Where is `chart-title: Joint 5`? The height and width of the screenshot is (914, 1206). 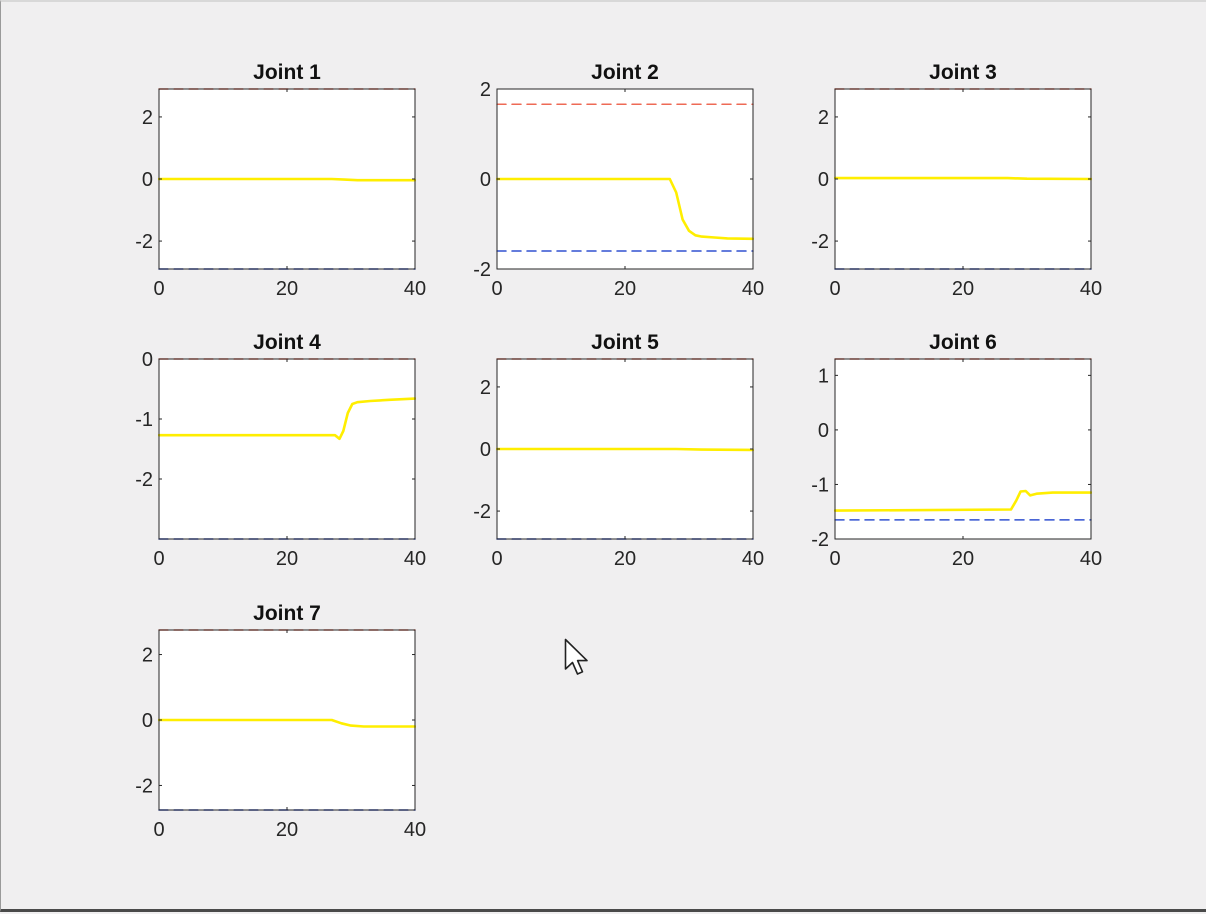
chart-title: Joint 5 is located at coordinates (625, 342).